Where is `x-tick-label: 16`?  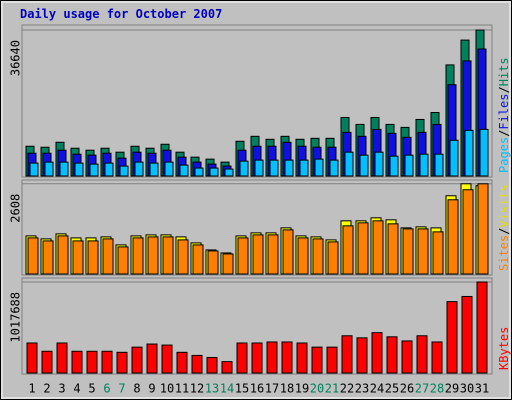
x-tick-label: 16 is located at coordinates (257, 389).